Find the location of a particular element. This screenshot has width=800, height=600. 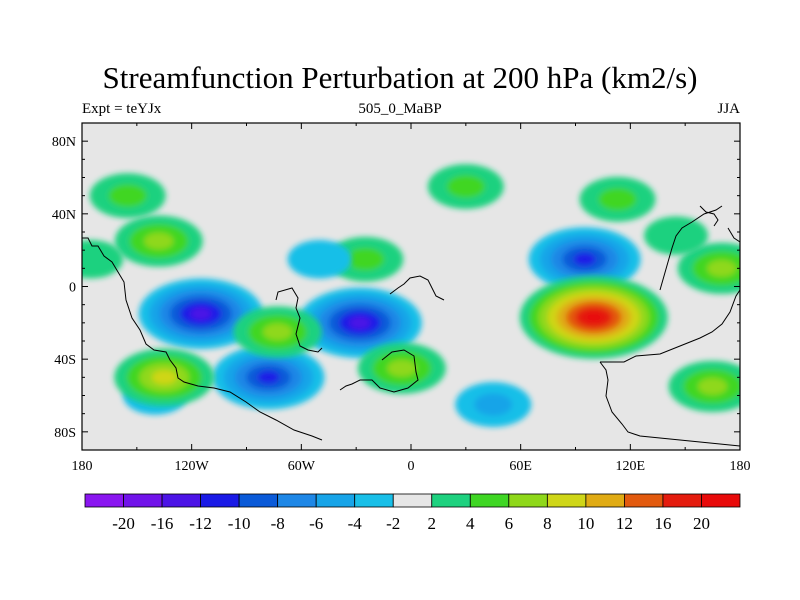

colorbar-label: 20 is located at coordinates (701, 523).